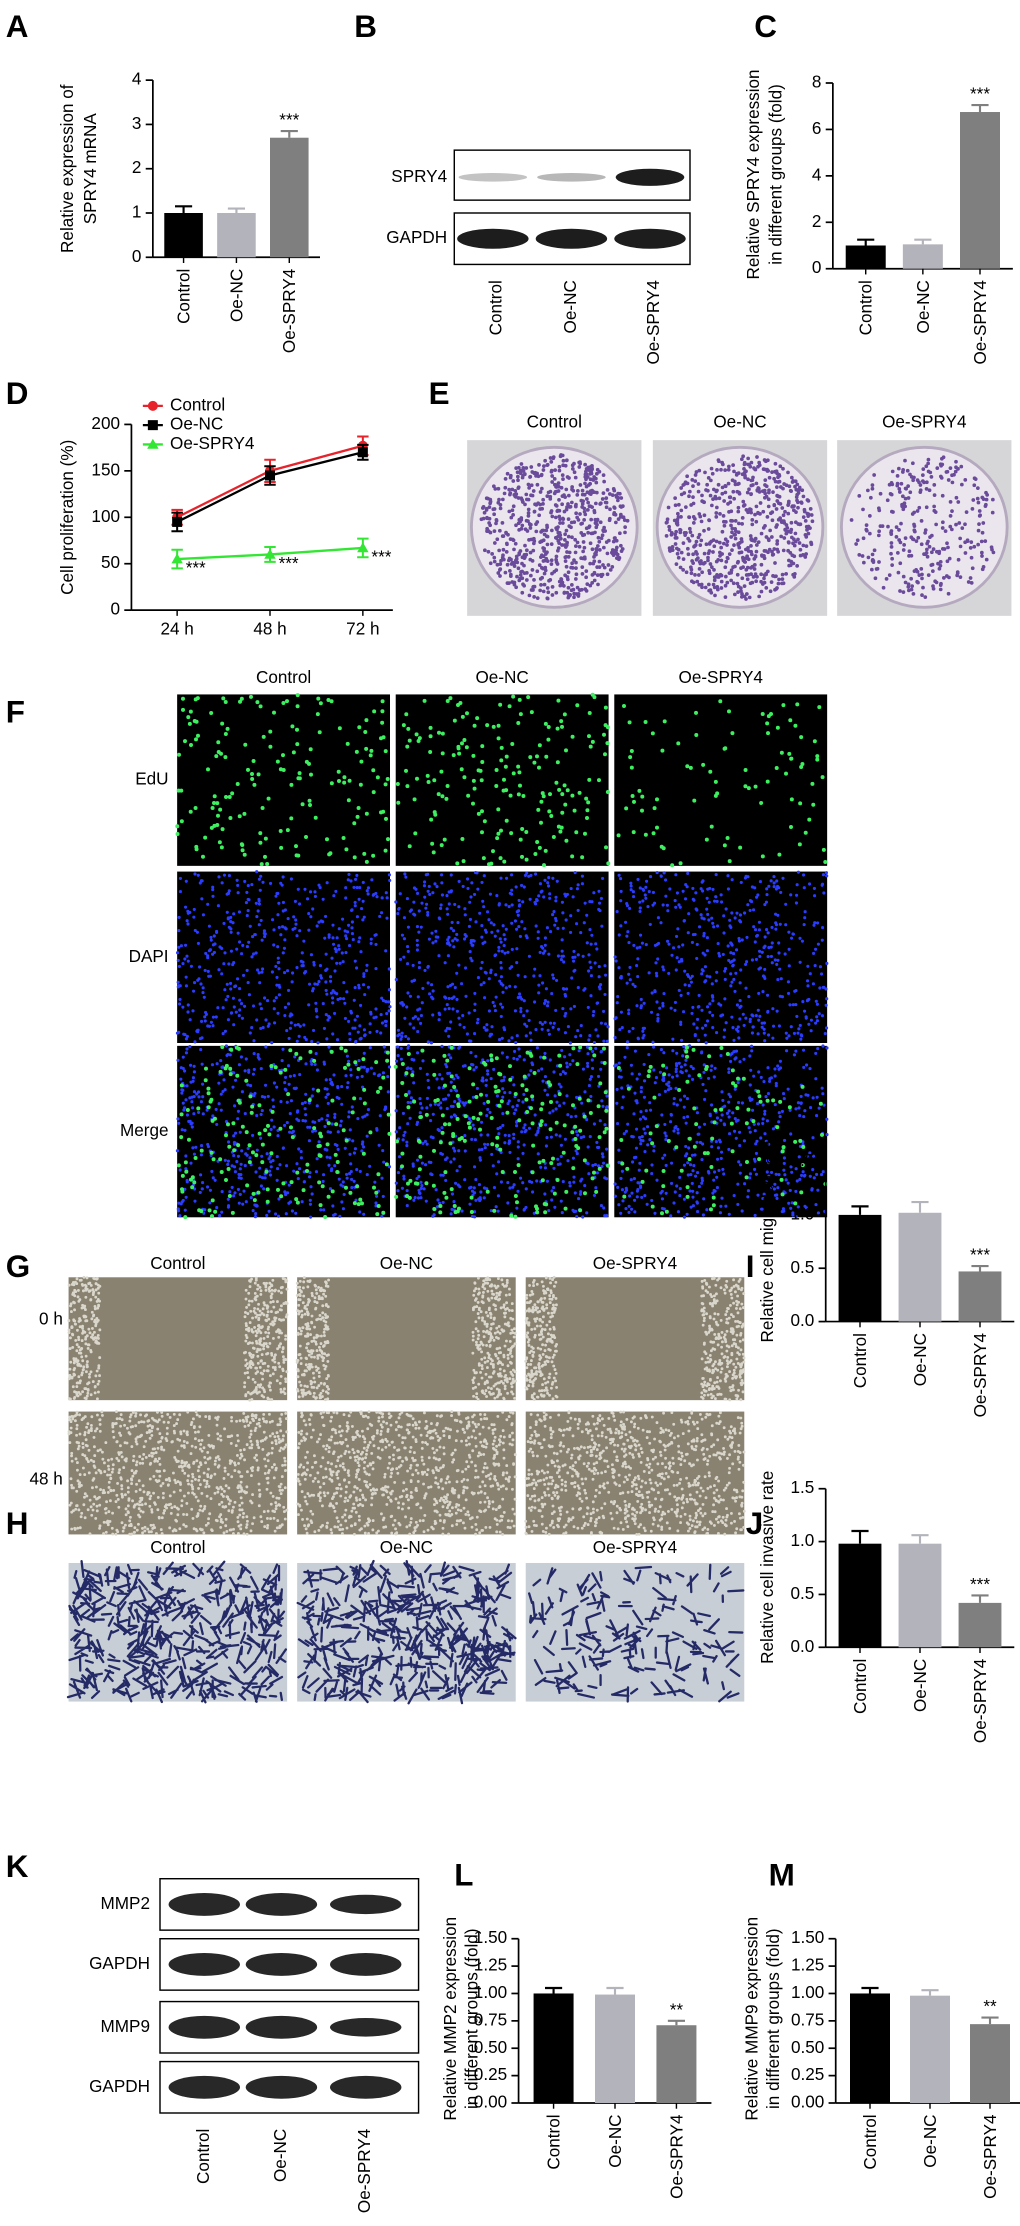 Image resolution: width=1020 pixels, height=2226 pixels. I want to click on y-tick-label: 1.50, so click(490, 1937).